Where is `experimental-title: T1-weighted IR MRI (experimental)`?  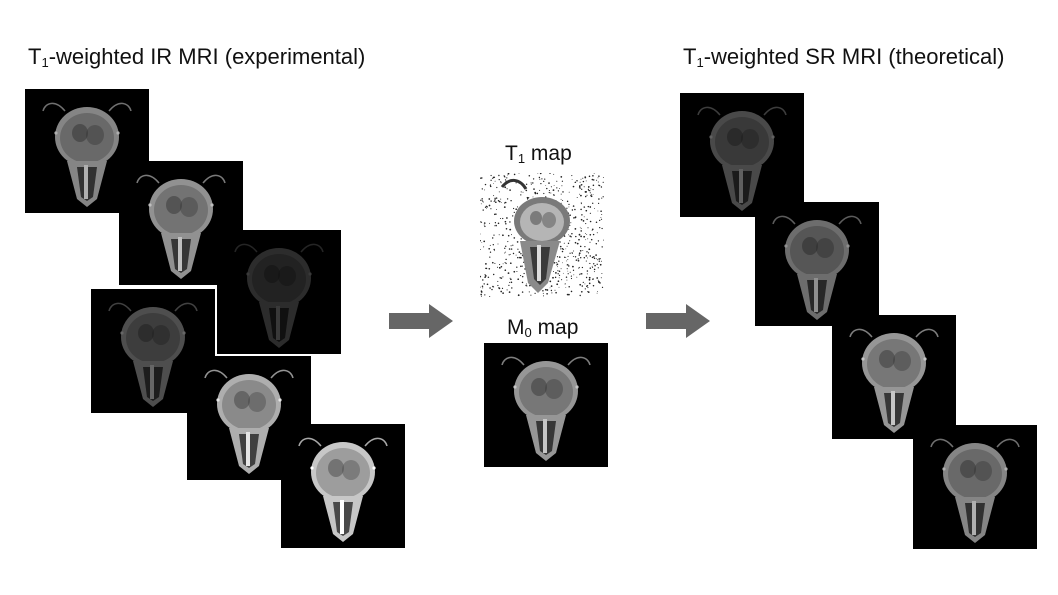
experimental-title: T1-weighted IR MRI (experimental) is located at coordinates (197, 57).